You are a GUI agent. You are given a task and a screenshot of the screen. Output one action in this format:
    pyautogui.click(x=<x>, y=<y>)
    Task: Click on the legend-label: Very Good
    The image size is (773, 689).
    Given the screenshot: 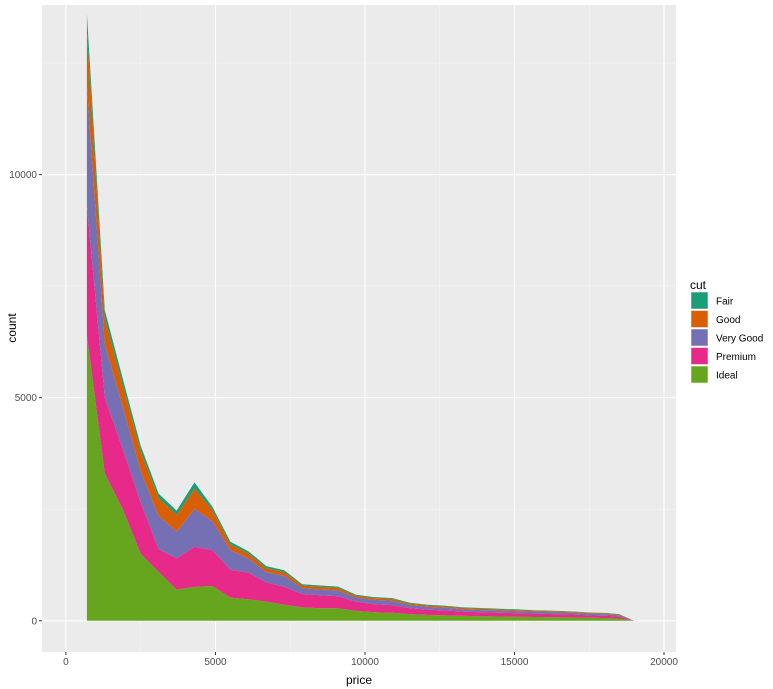 What is the action you would take?
    pyautogui.click(x=739, y=339)
    